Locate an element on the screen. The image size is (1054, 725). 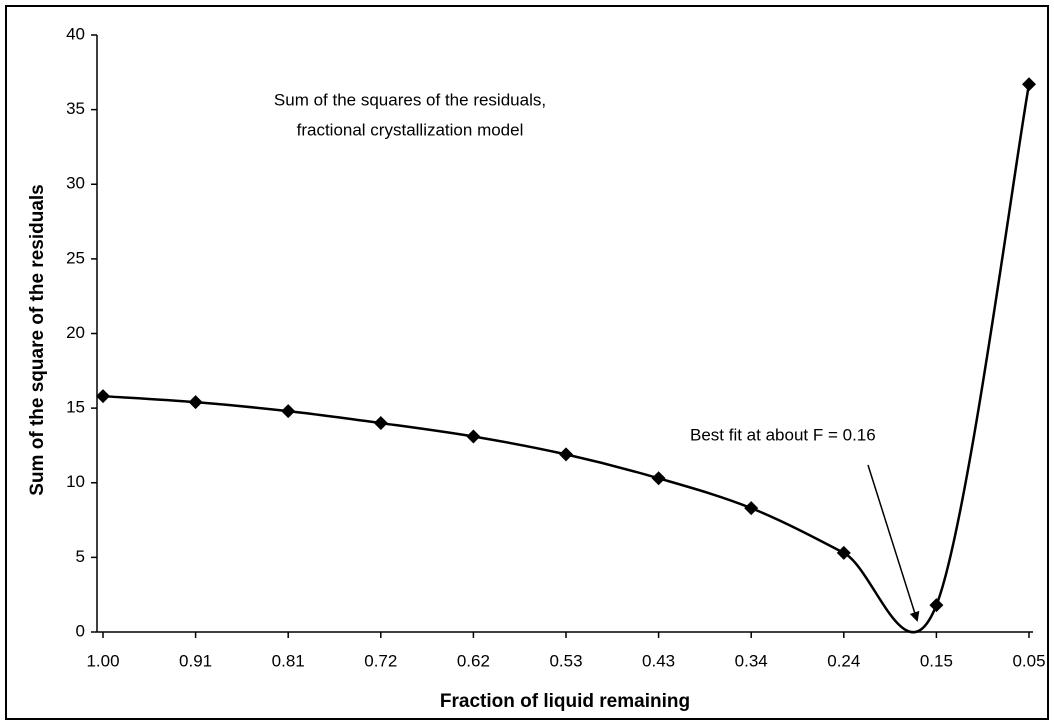
x-tick-label: 0.81 is located at coordinates (288, 660).